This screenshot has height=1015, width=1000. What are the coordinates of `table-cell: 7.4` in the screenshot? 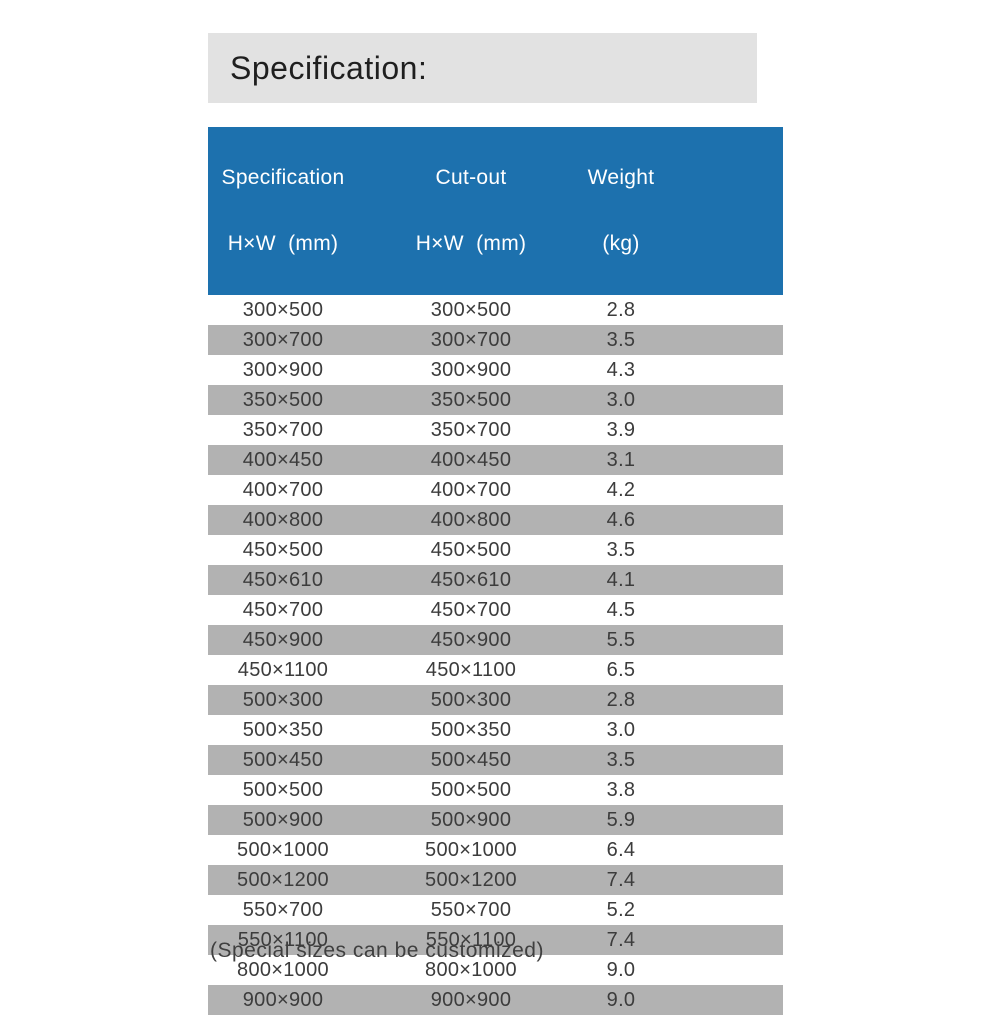 It's located at (621, 940).